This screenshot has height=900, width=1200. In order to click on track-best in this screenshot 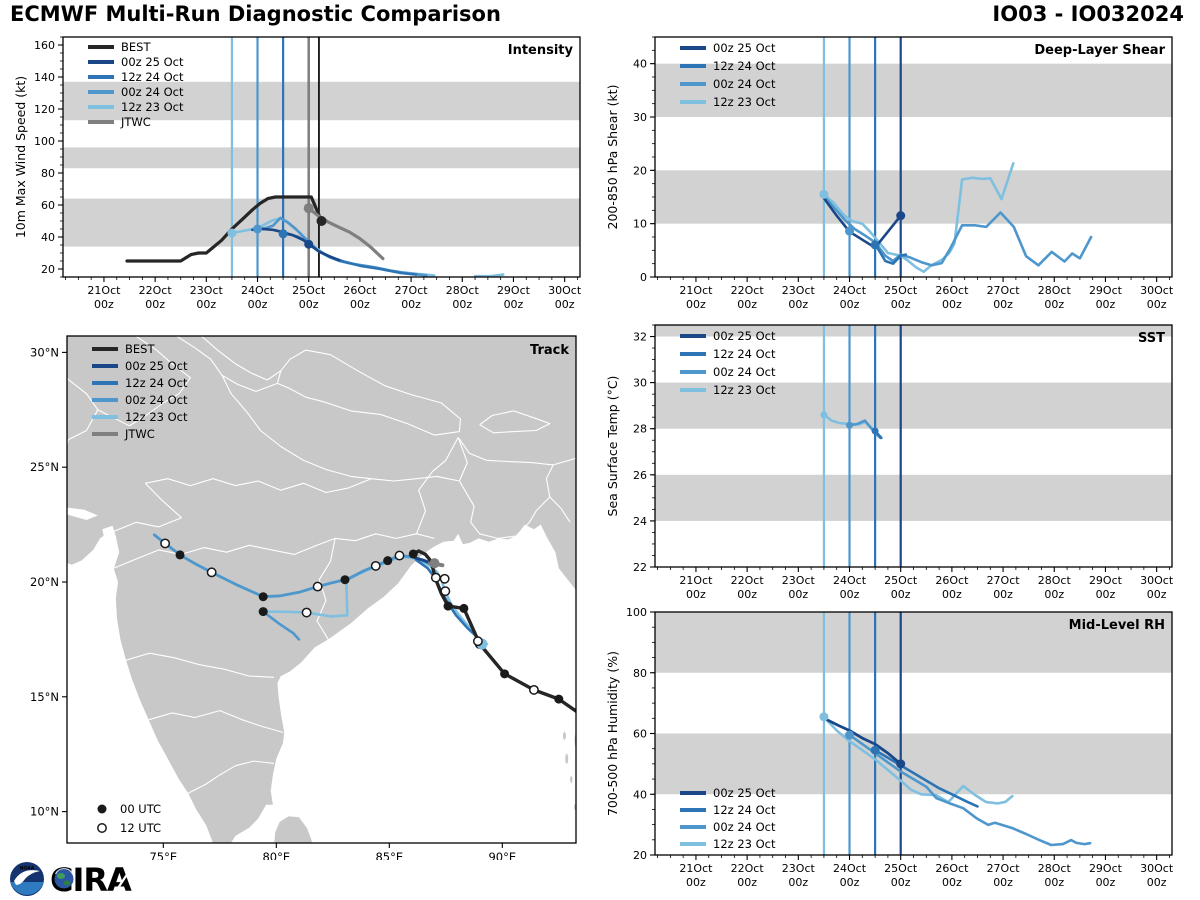, I will do `click(493, 631)`.